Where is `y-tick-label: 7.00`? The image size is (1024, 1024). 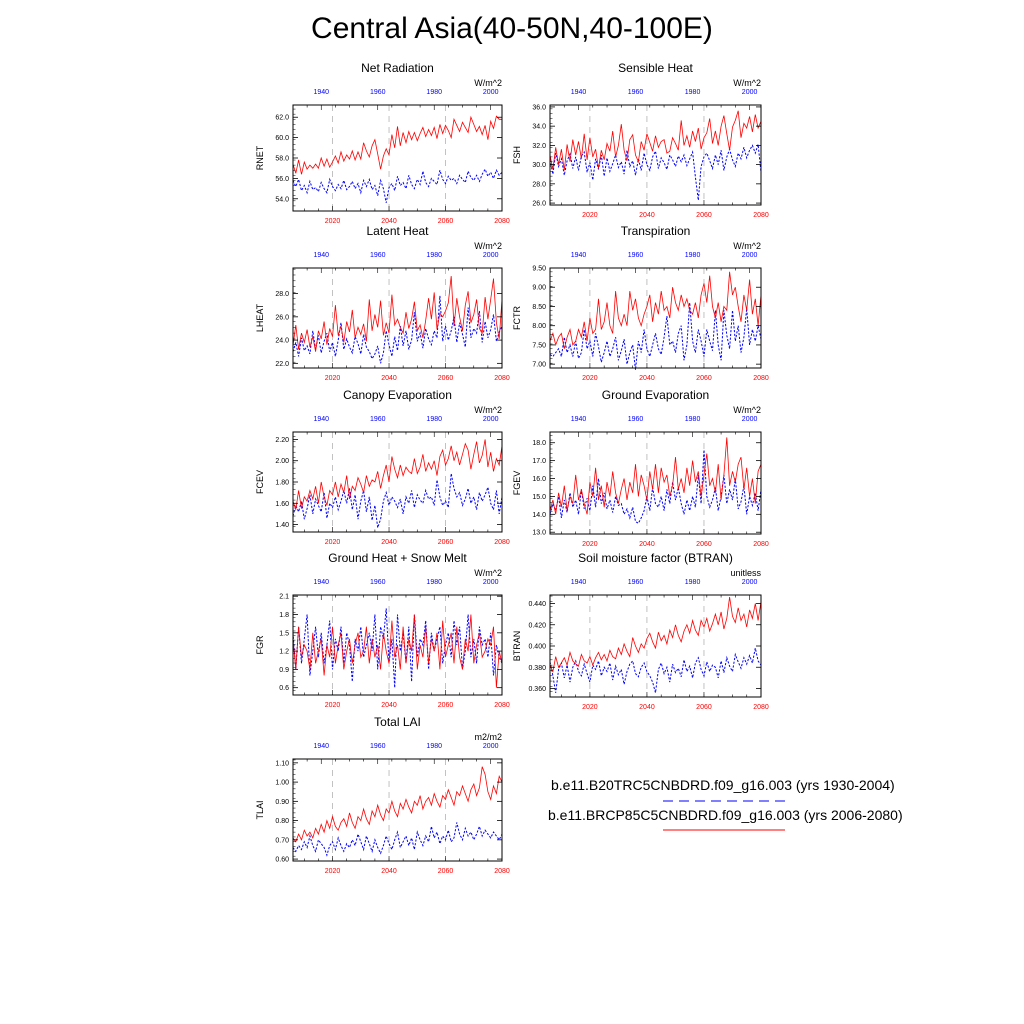 y-tick-label: 7.00 is located at coordinates (539, 365).